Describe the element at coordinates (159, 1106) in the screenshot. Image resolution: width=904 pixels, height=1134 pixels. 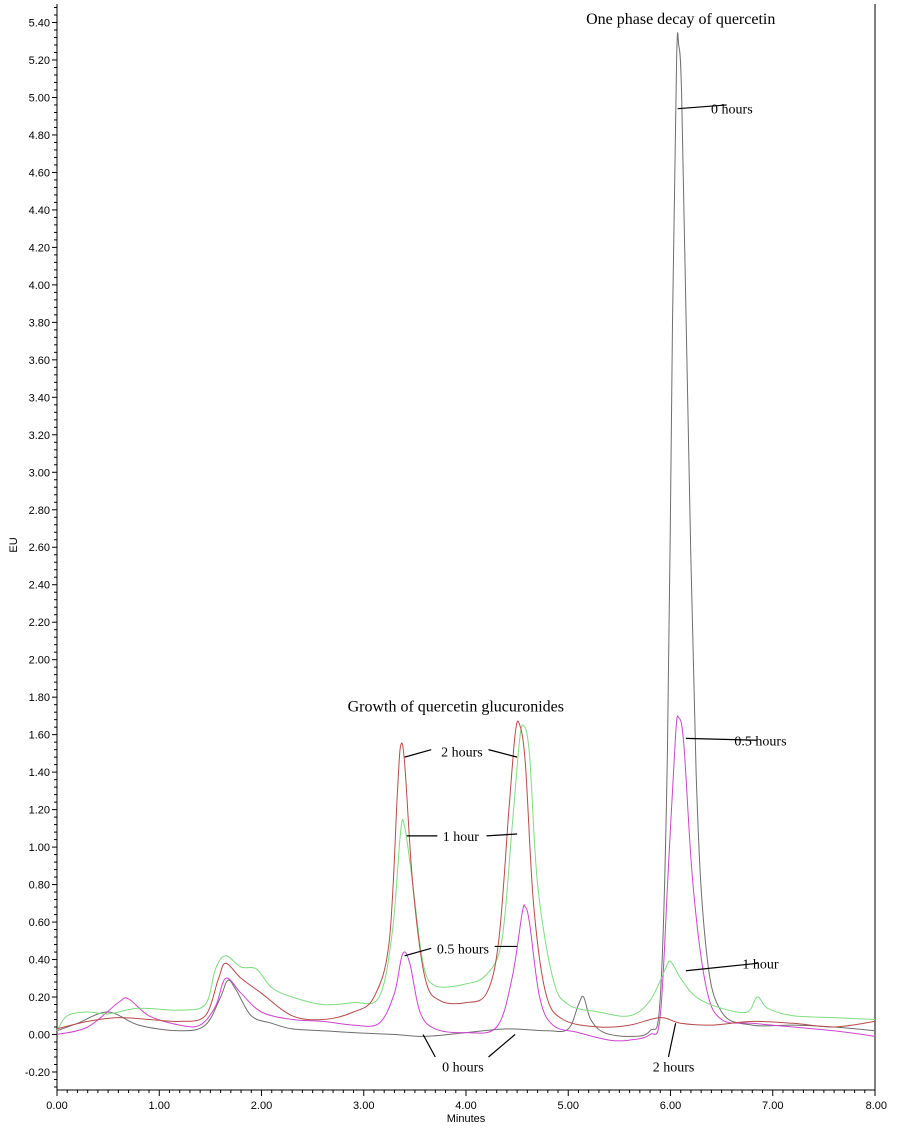
I see `x-tick-label: 1.00` at that location.